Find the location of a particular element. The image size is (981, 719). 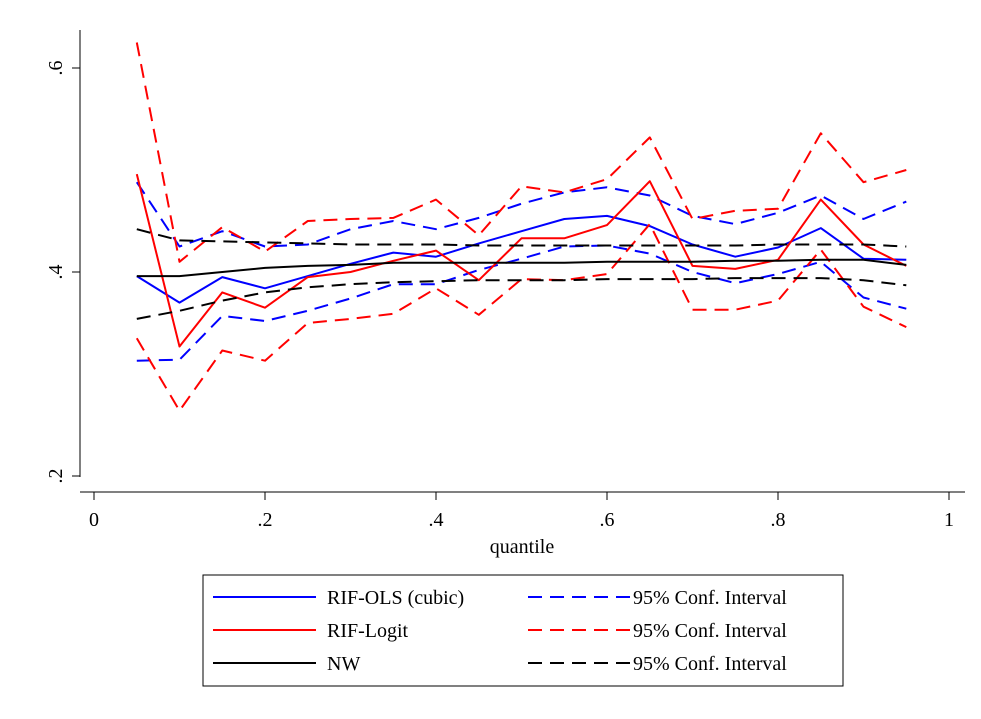

x-ticks: 0 .2 .4 .6 .8 1 is located at coordinates (521, 511).